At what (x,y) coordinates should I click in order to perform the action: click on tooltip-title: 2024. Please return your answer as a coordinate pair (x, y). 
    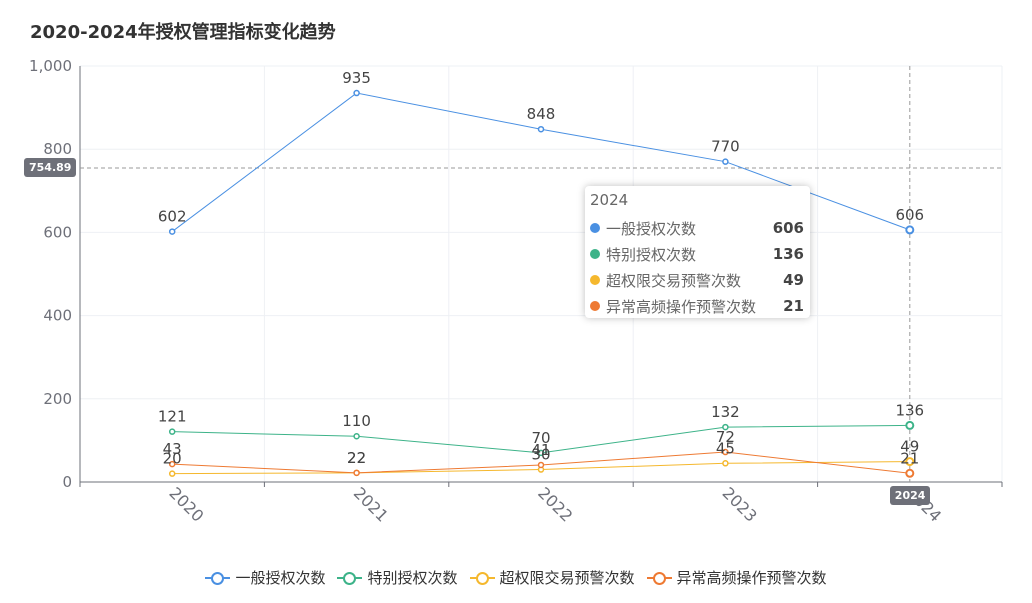
    Looking at the image, I should click on (609, 200).